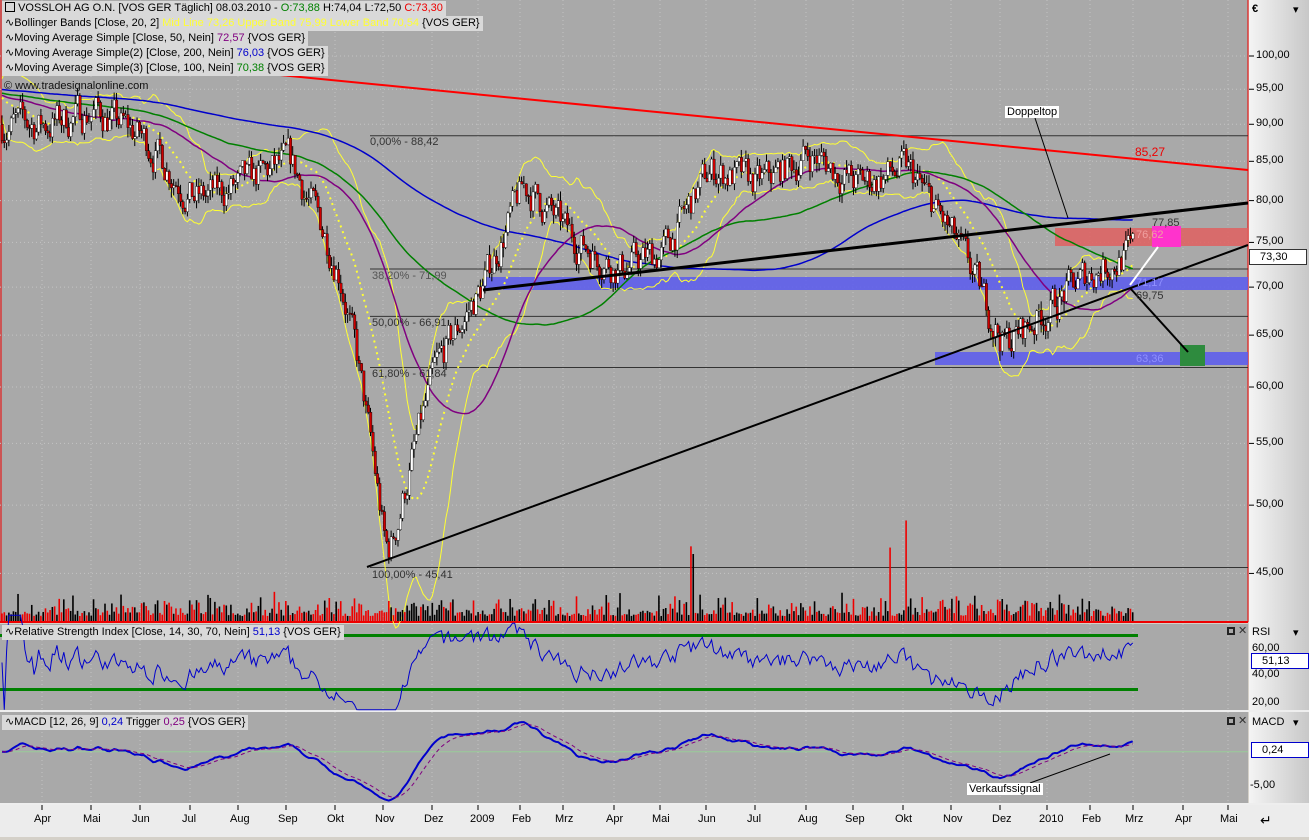 Image resolution: width=1309 pixels, height=840 pixels. What do you see at coordinates (1002, 819) in the screenshot?
I see `month-label: Dez` at bounding box center [1002, 819].